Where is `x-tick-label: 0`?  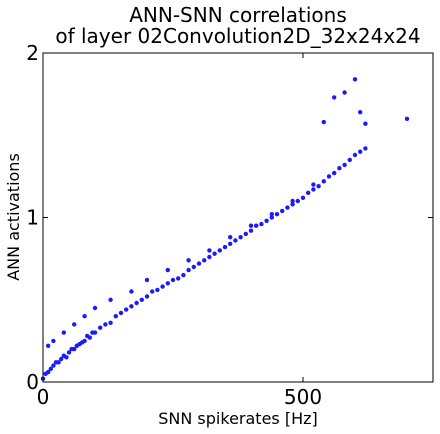
x-tick-label: 0 is located at coordinates (43, 397).